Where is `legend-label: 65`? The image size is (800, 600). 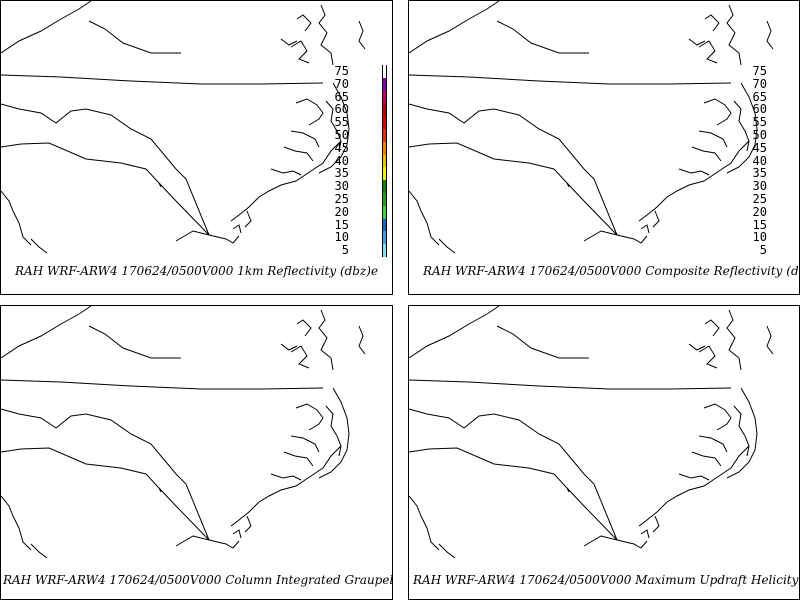 legend-label: 65 is located at coordinates (341, 96).